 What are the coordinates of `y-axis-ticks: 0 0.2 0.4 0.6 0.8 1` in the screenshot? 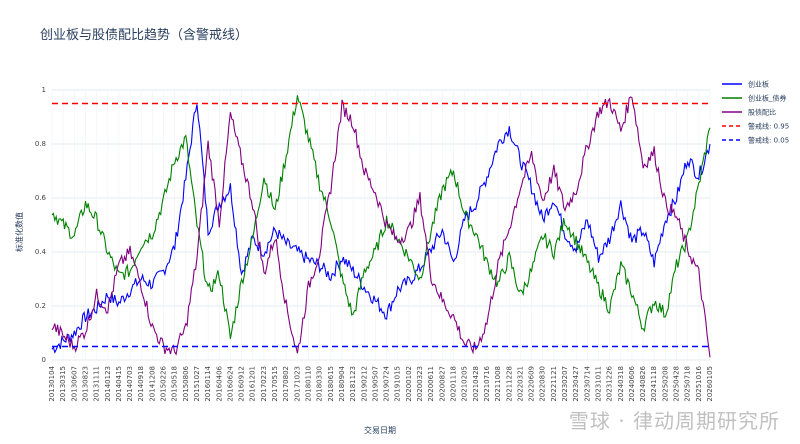 It's located at (41, 225).